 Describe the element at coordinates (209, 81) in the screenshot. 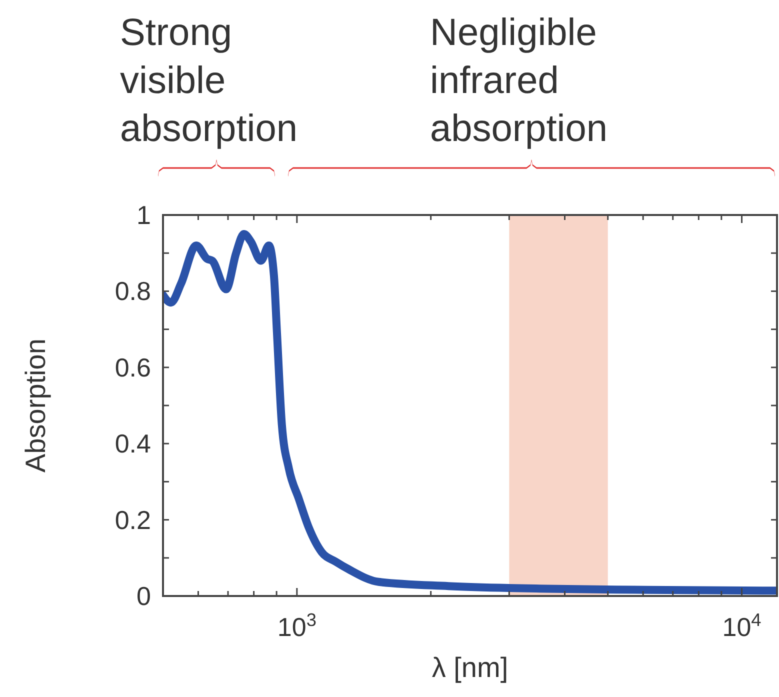

I see `text: Strong visible absorption` at that location.